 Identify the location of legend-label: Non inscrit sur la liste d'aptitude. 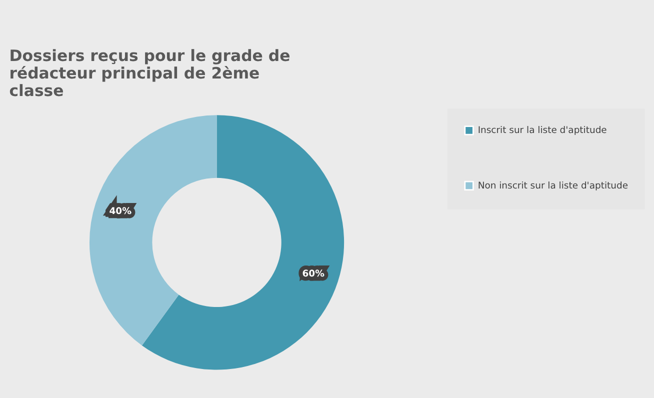
(553, 186).